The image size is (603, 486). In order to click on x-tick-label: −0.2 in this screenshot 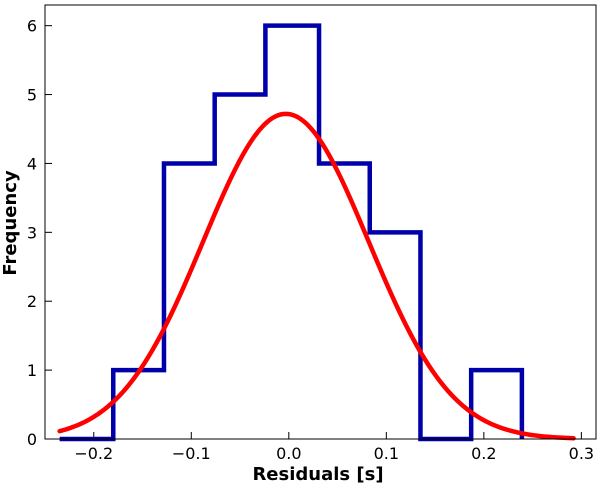, I will do `click(93, 453)`.